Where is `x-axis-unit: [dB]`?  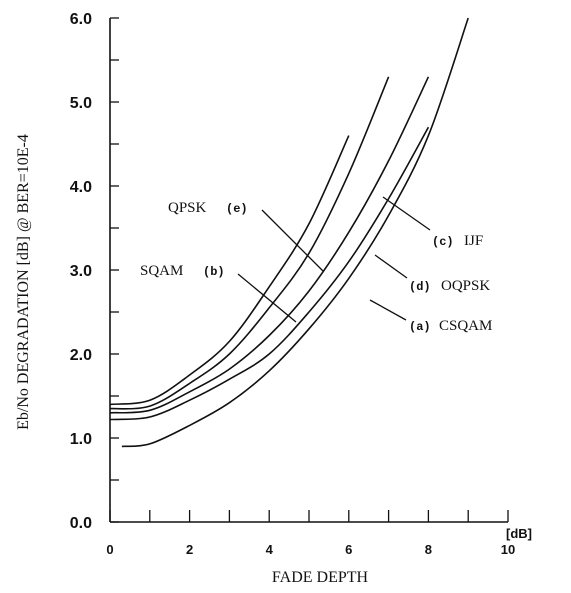 x-axis-unit: [dB] is located at coordinates (519, 533).